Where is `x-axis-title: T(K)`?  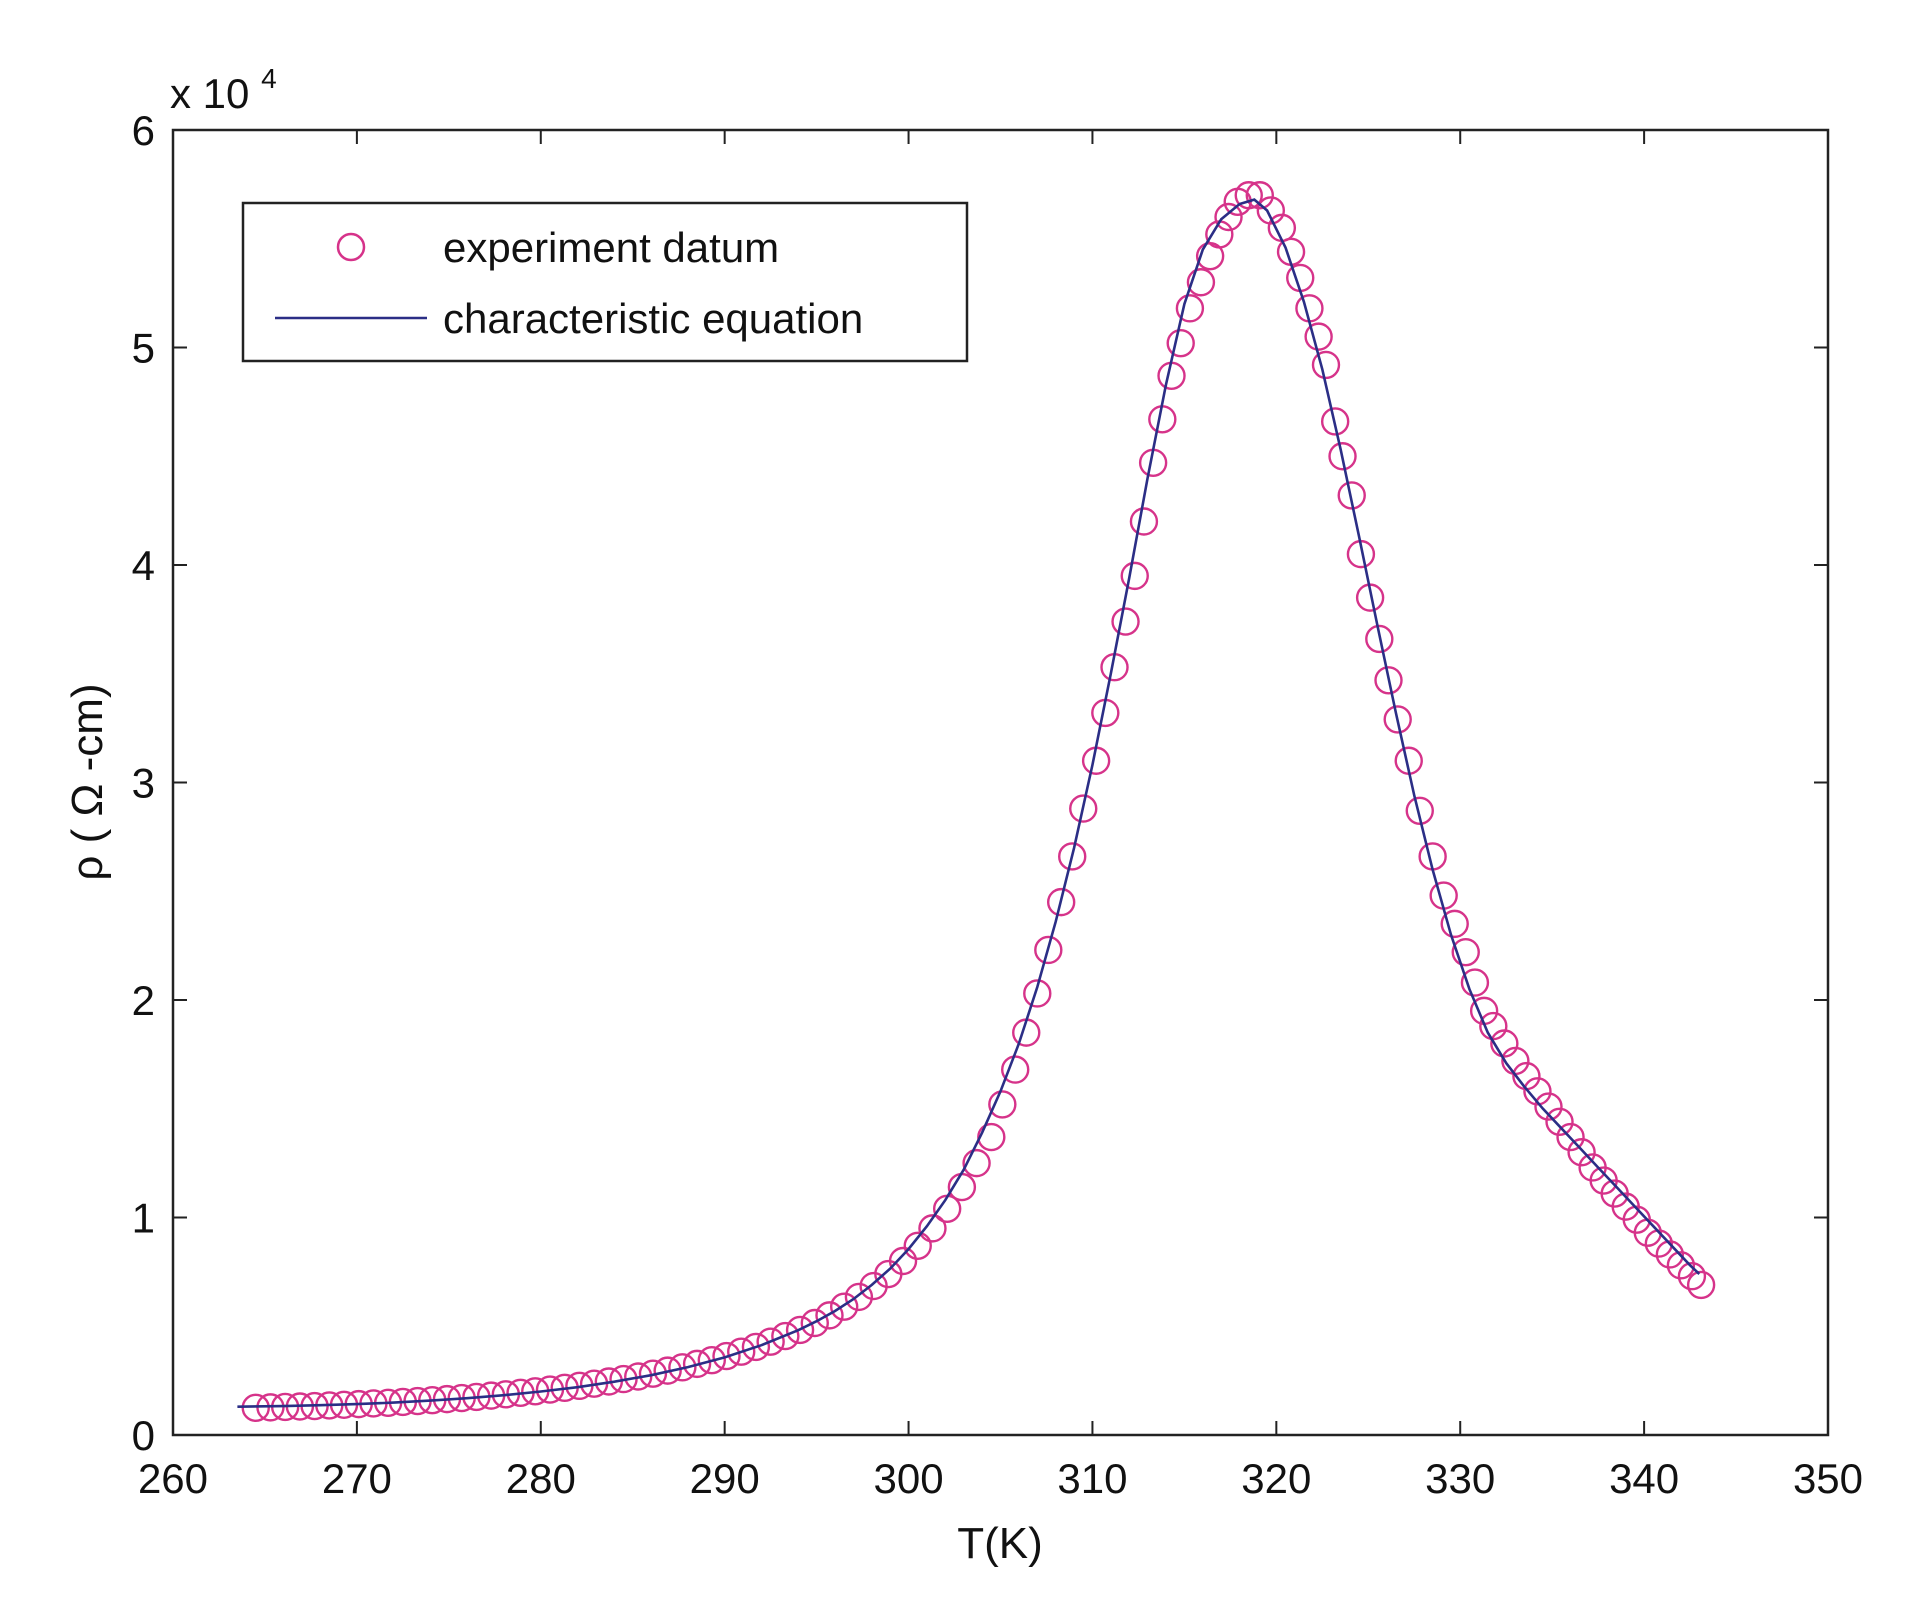
x-axis-title: T(K) is located at coordinates (1000, 1543).